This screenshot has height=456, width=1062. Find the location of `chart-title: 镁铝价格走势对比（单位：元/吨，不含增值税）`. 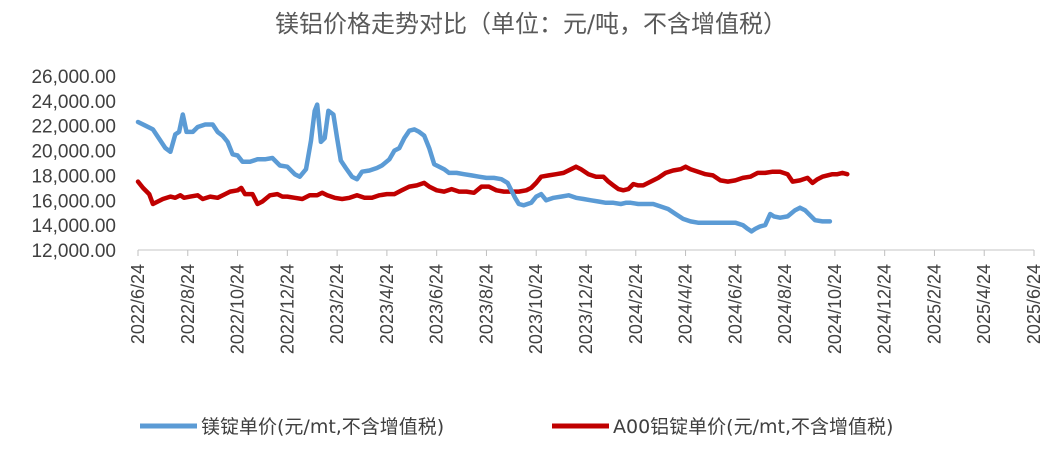

chart-title: 镁铝价格走势对比（单位：元/吨，不含增值税） is located at coordinates (531, 24).